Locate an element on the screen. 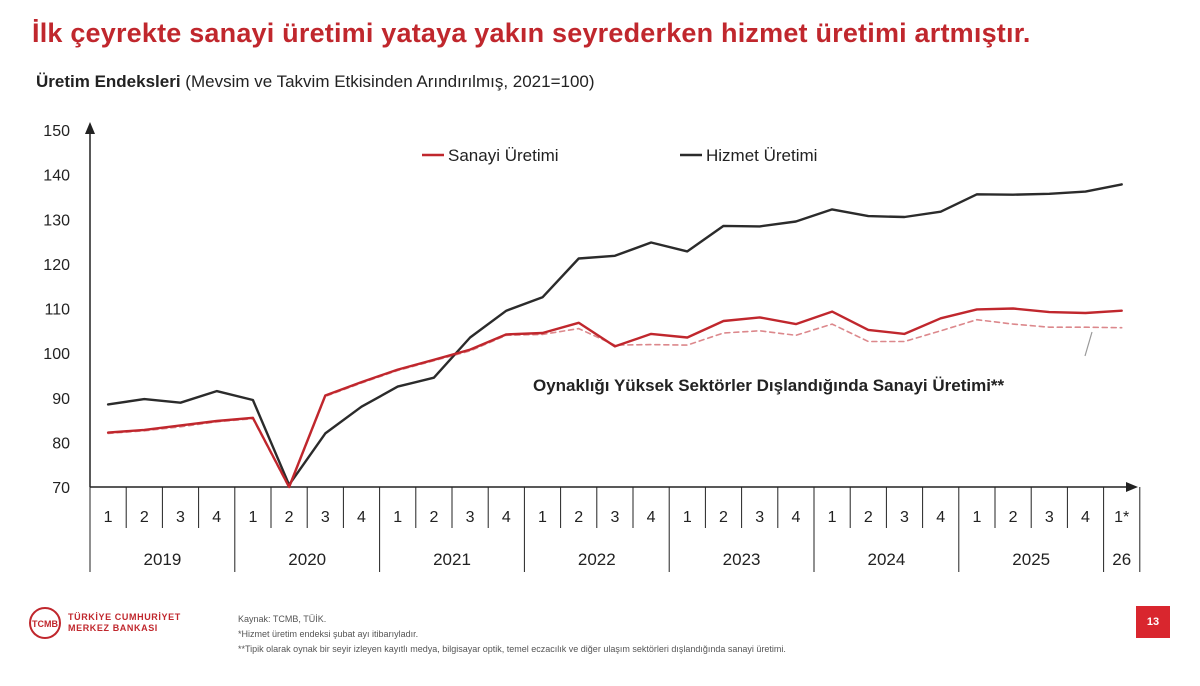 This screenshot has width=1200, height=686. cbrt-emblem-icon: TCMB is located at coordinates (45, 623).